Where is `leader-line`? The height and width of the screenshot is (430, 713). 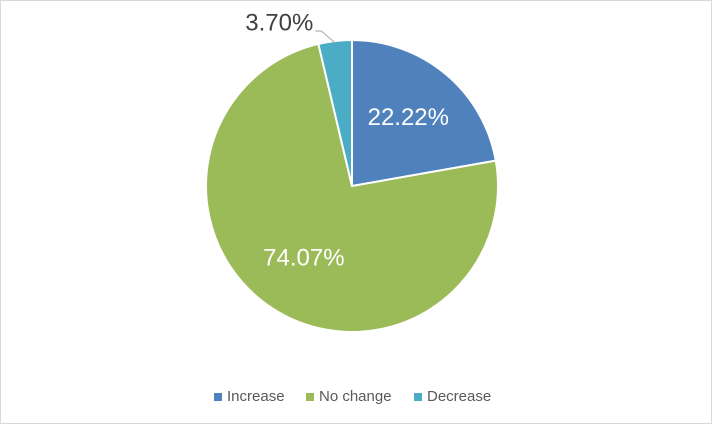 leader-line is located at coordinates (325, 37).